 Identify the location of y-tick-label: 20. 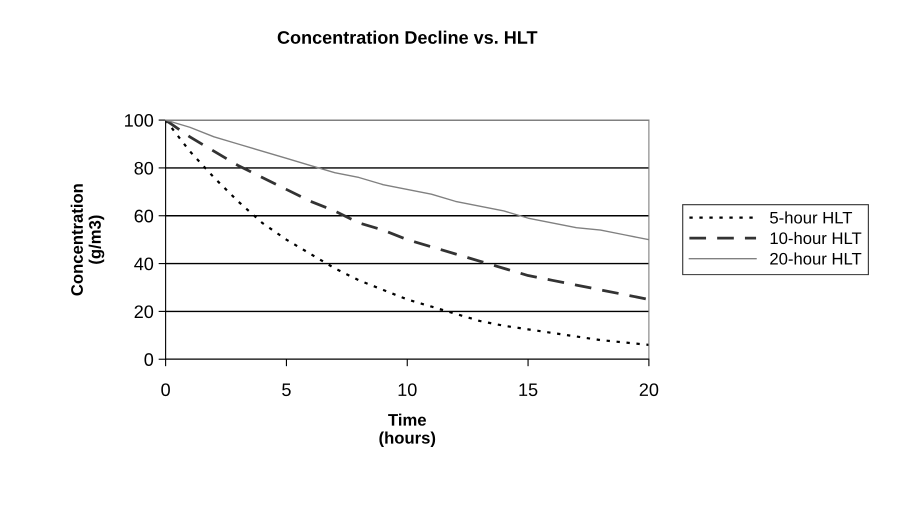
(144, 311).